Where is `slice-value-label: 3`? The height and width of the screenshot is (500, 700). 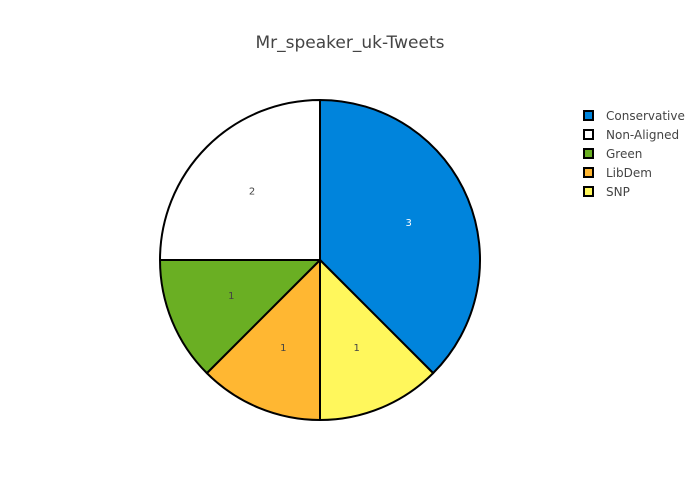 slice-value-label: 3 is located at coordinates (409, 223).